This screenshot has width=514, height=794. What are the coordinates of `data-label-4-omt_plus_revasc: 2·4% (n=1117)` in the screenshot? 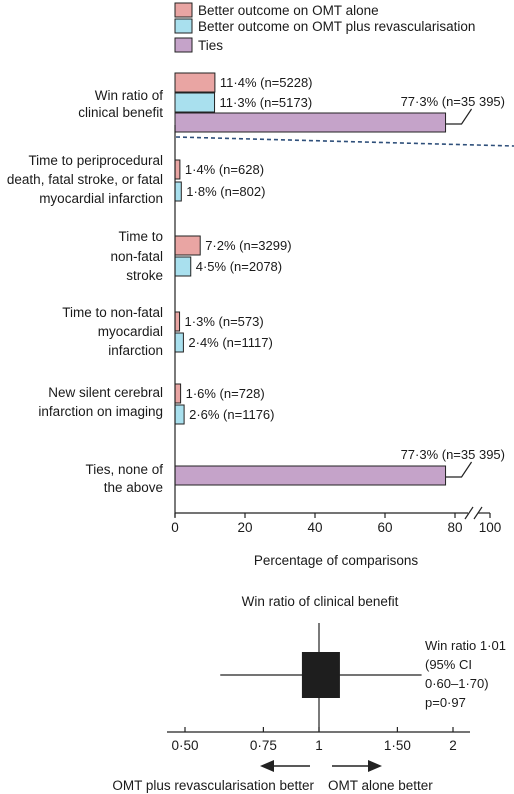 It's located at (230, 342).